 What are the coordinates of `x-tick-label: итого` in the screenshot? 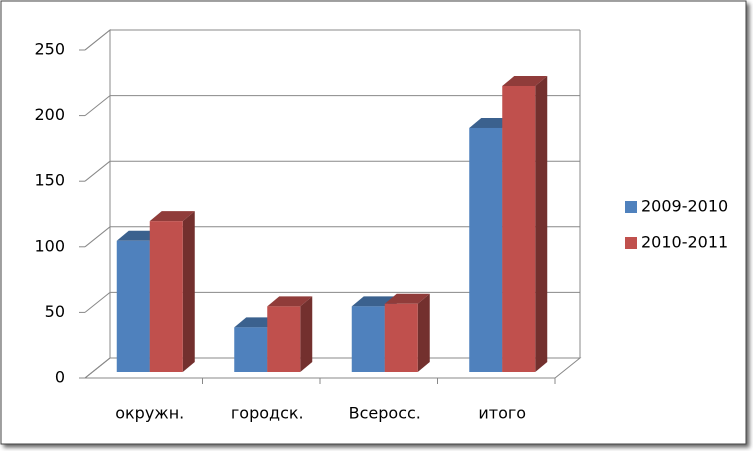 It's located at (502, 413).